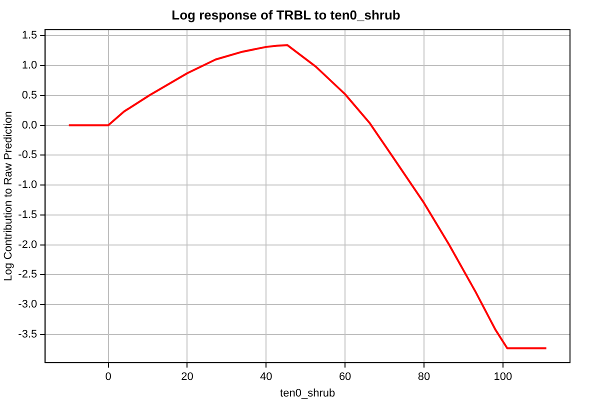 This screenshot has width=600, height=400. I want to click on x-tick-label: 60, so click(345, 377).